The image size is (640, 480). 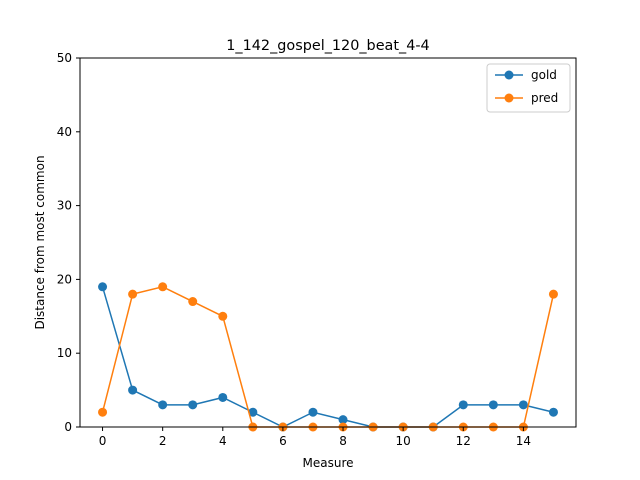 What do you see at coordinates (40, 242) in the screenshot?
I see `y-axis-label: Distance from most common` at bounding box center [40, 242].